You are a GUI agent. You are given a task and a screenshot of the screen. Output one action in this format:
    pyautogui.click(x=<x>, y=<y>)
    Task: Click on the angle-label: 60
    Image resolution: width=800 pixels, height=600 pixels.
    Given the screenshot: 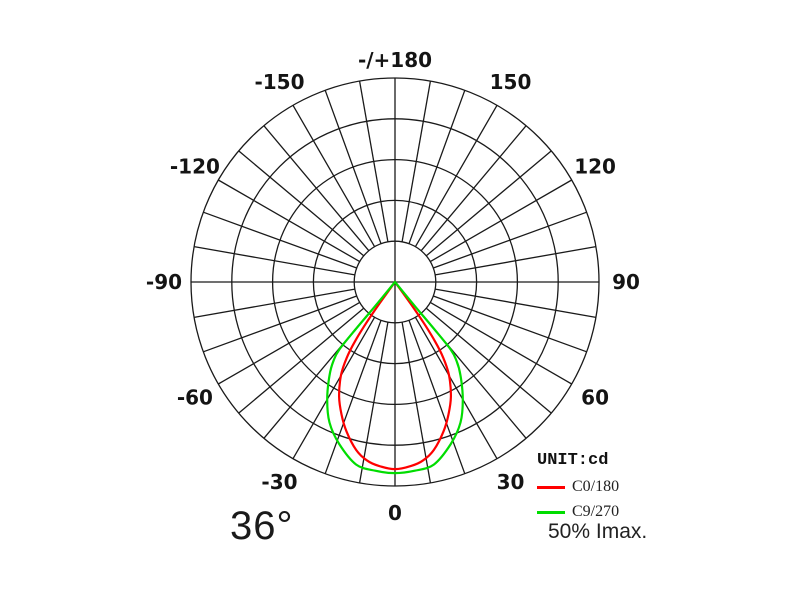 What is the action you would take?
    pyautogui.click(x=595, y=398)
    